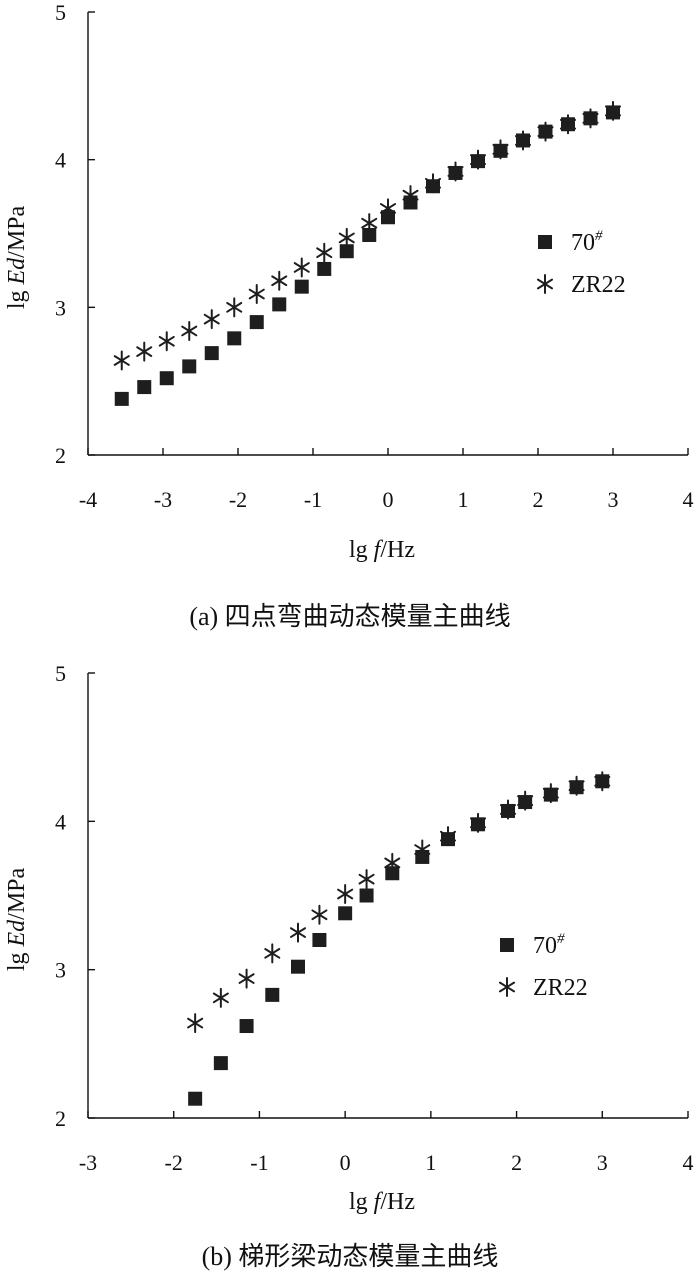 The image size is (700, 1281). I want to click on legend: 70# ZR22, so click(543, 966).